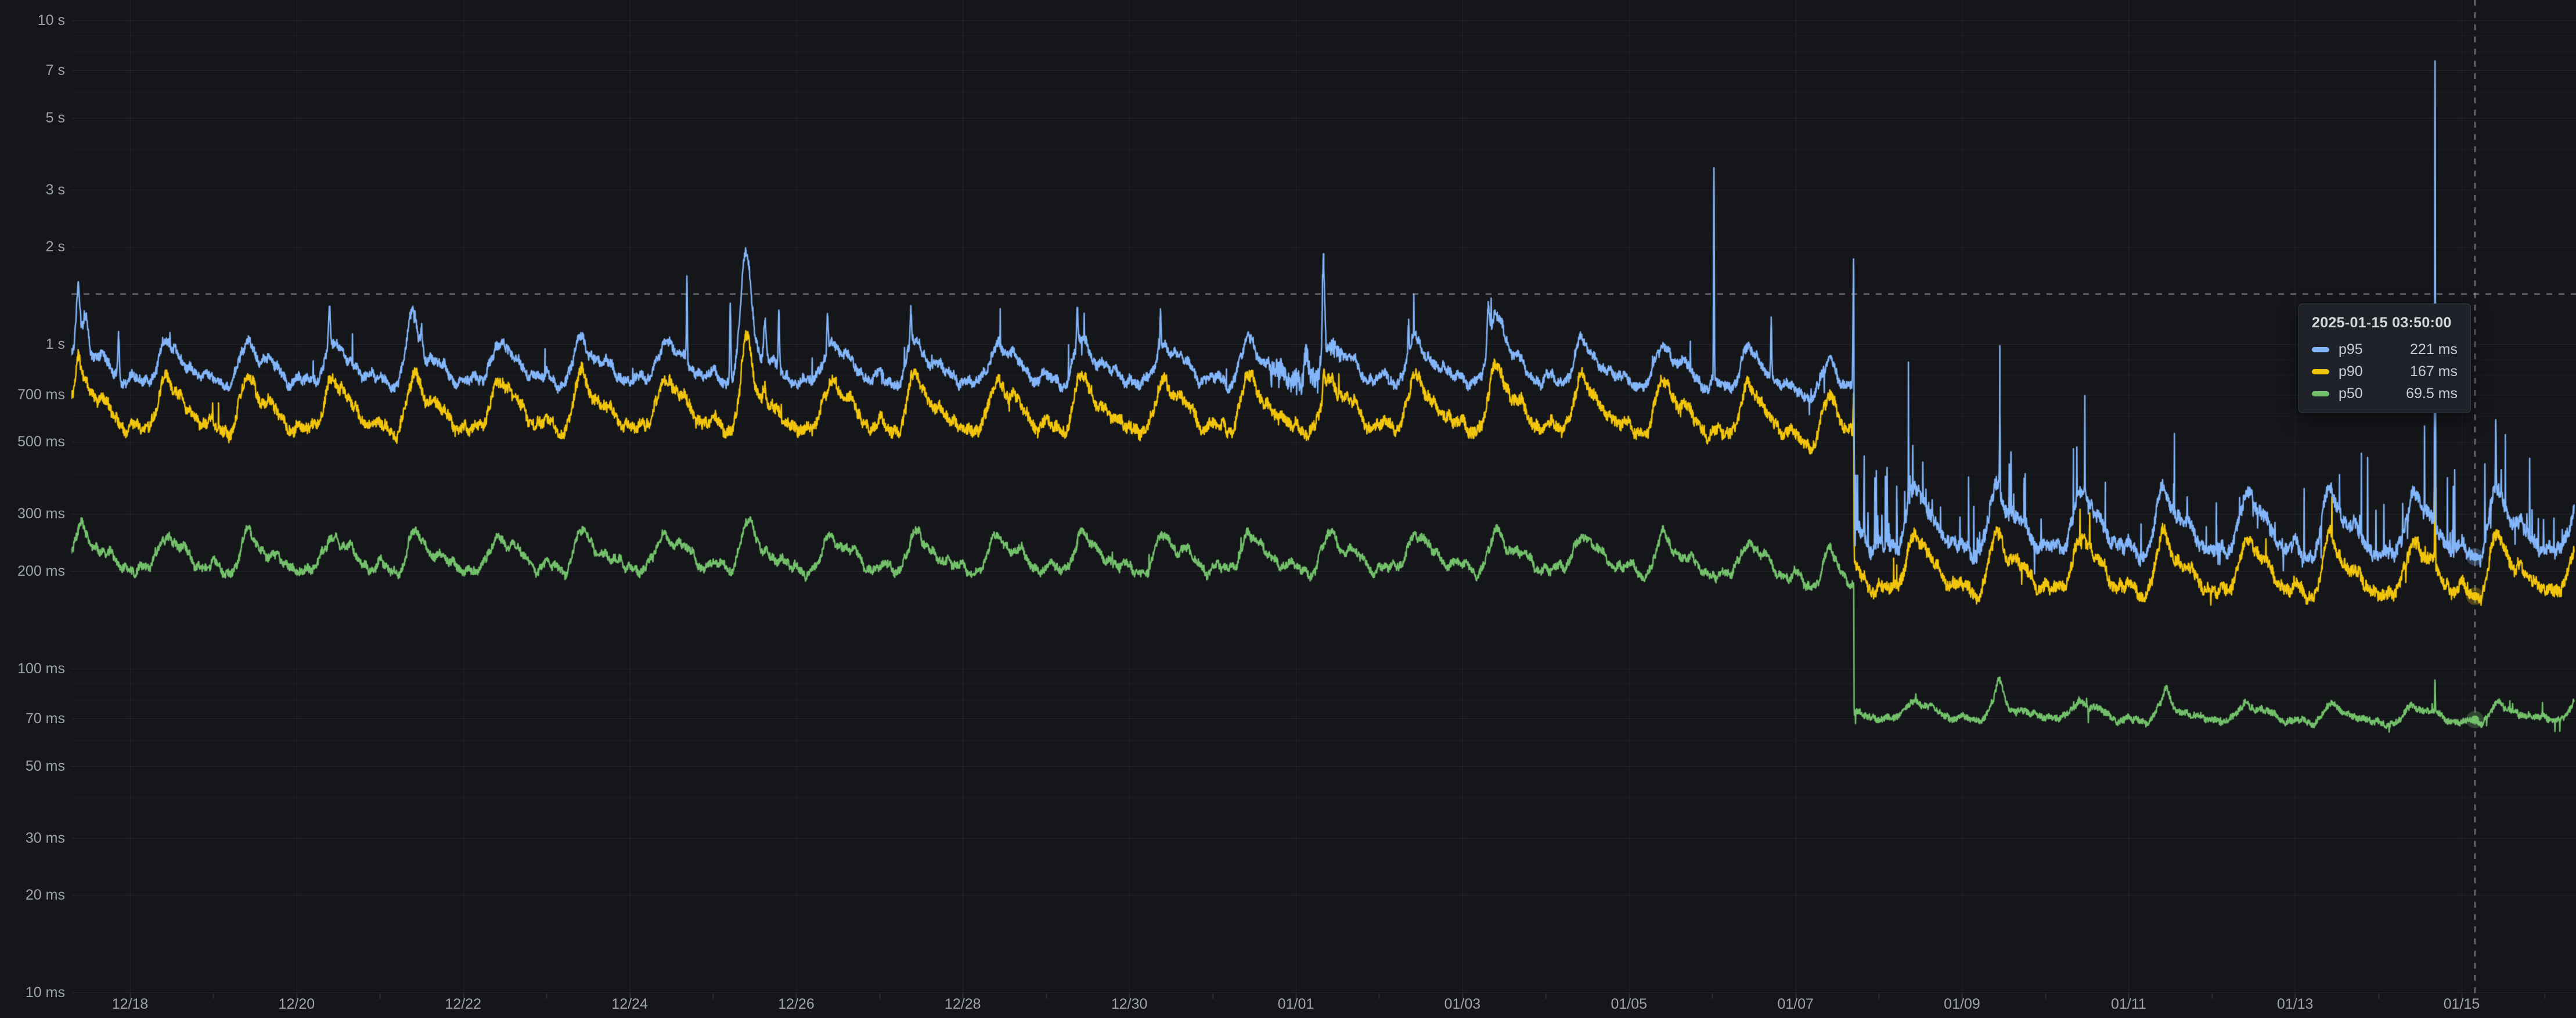  Describe the element at coordinates (2351, 372) in the screenshot. I see `tooltip-series-label: p90` at that location.